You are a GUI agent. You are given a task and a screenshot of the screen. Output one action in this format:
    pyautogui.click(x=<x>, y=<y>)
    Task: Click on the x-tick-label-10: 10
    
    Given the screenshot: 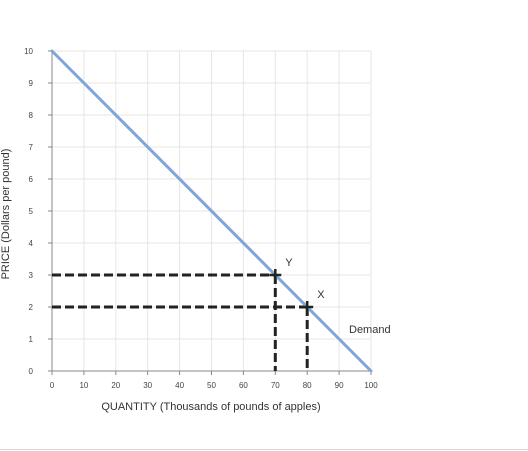 What is the action you would take?
    pyautogui.click(x=83, y=385)
    